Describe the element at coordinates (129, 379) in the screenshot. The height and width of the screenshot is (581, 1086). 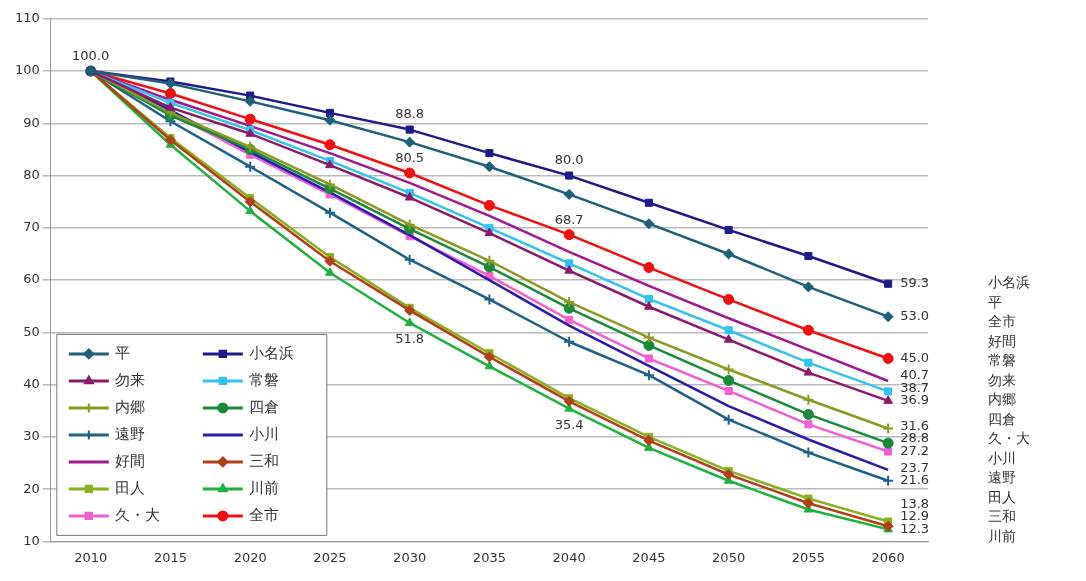
I see `legend-label: 勿来` at that location.